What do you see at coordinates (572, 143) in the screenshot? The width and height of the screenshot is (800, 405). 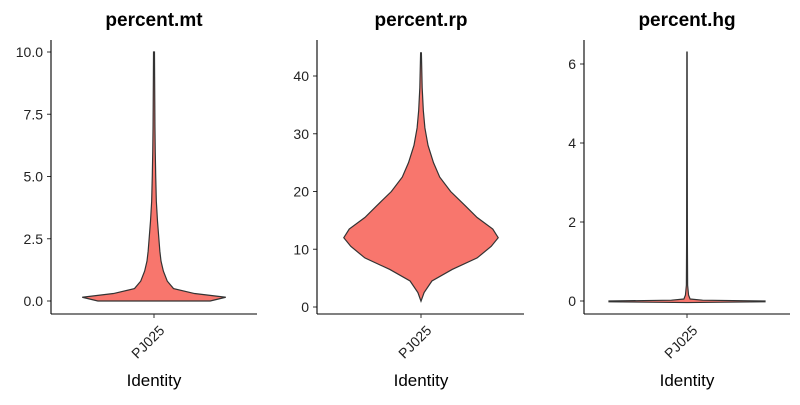 I see `y-tick-label: 4` at bounding box center [572, 143].